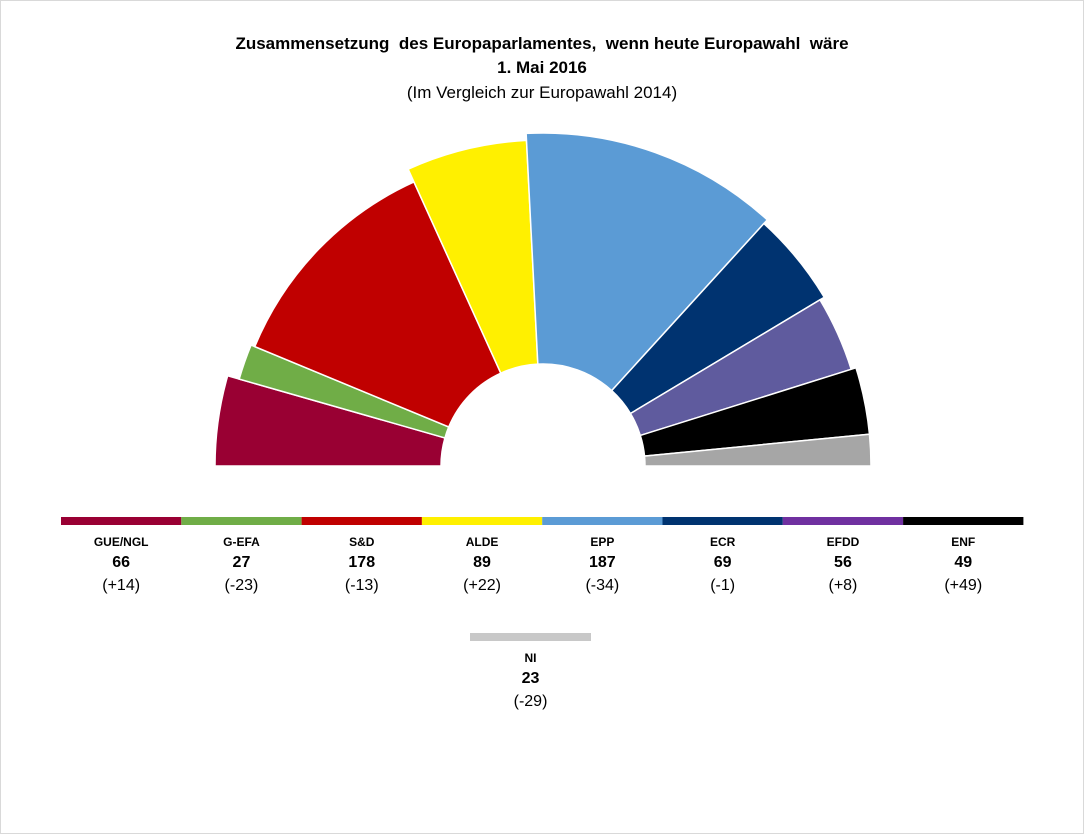 Image resolution: width=1084 pixels, height=834 pixels. What do you see at coordinates (963, 585) in the screenshot?
I see `legend-change-enf: (+49)` at bounding box center [963, 585].